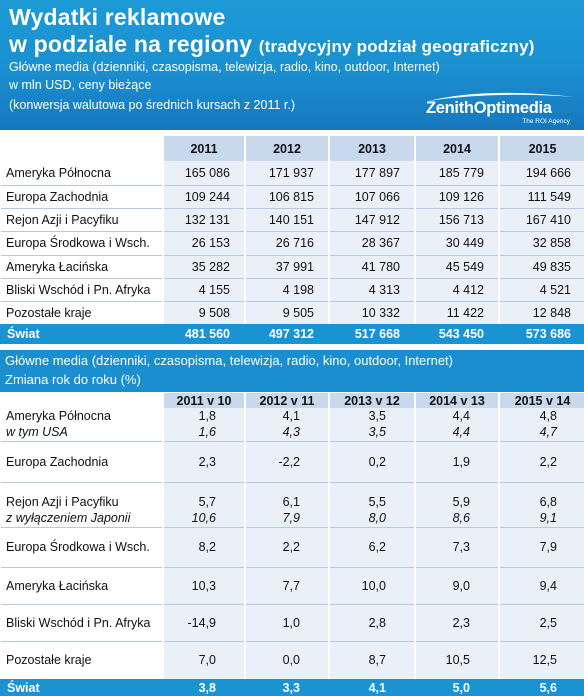 The image size is (584, 696). I want to click on cell-value: 10 332, so click(372, 312).